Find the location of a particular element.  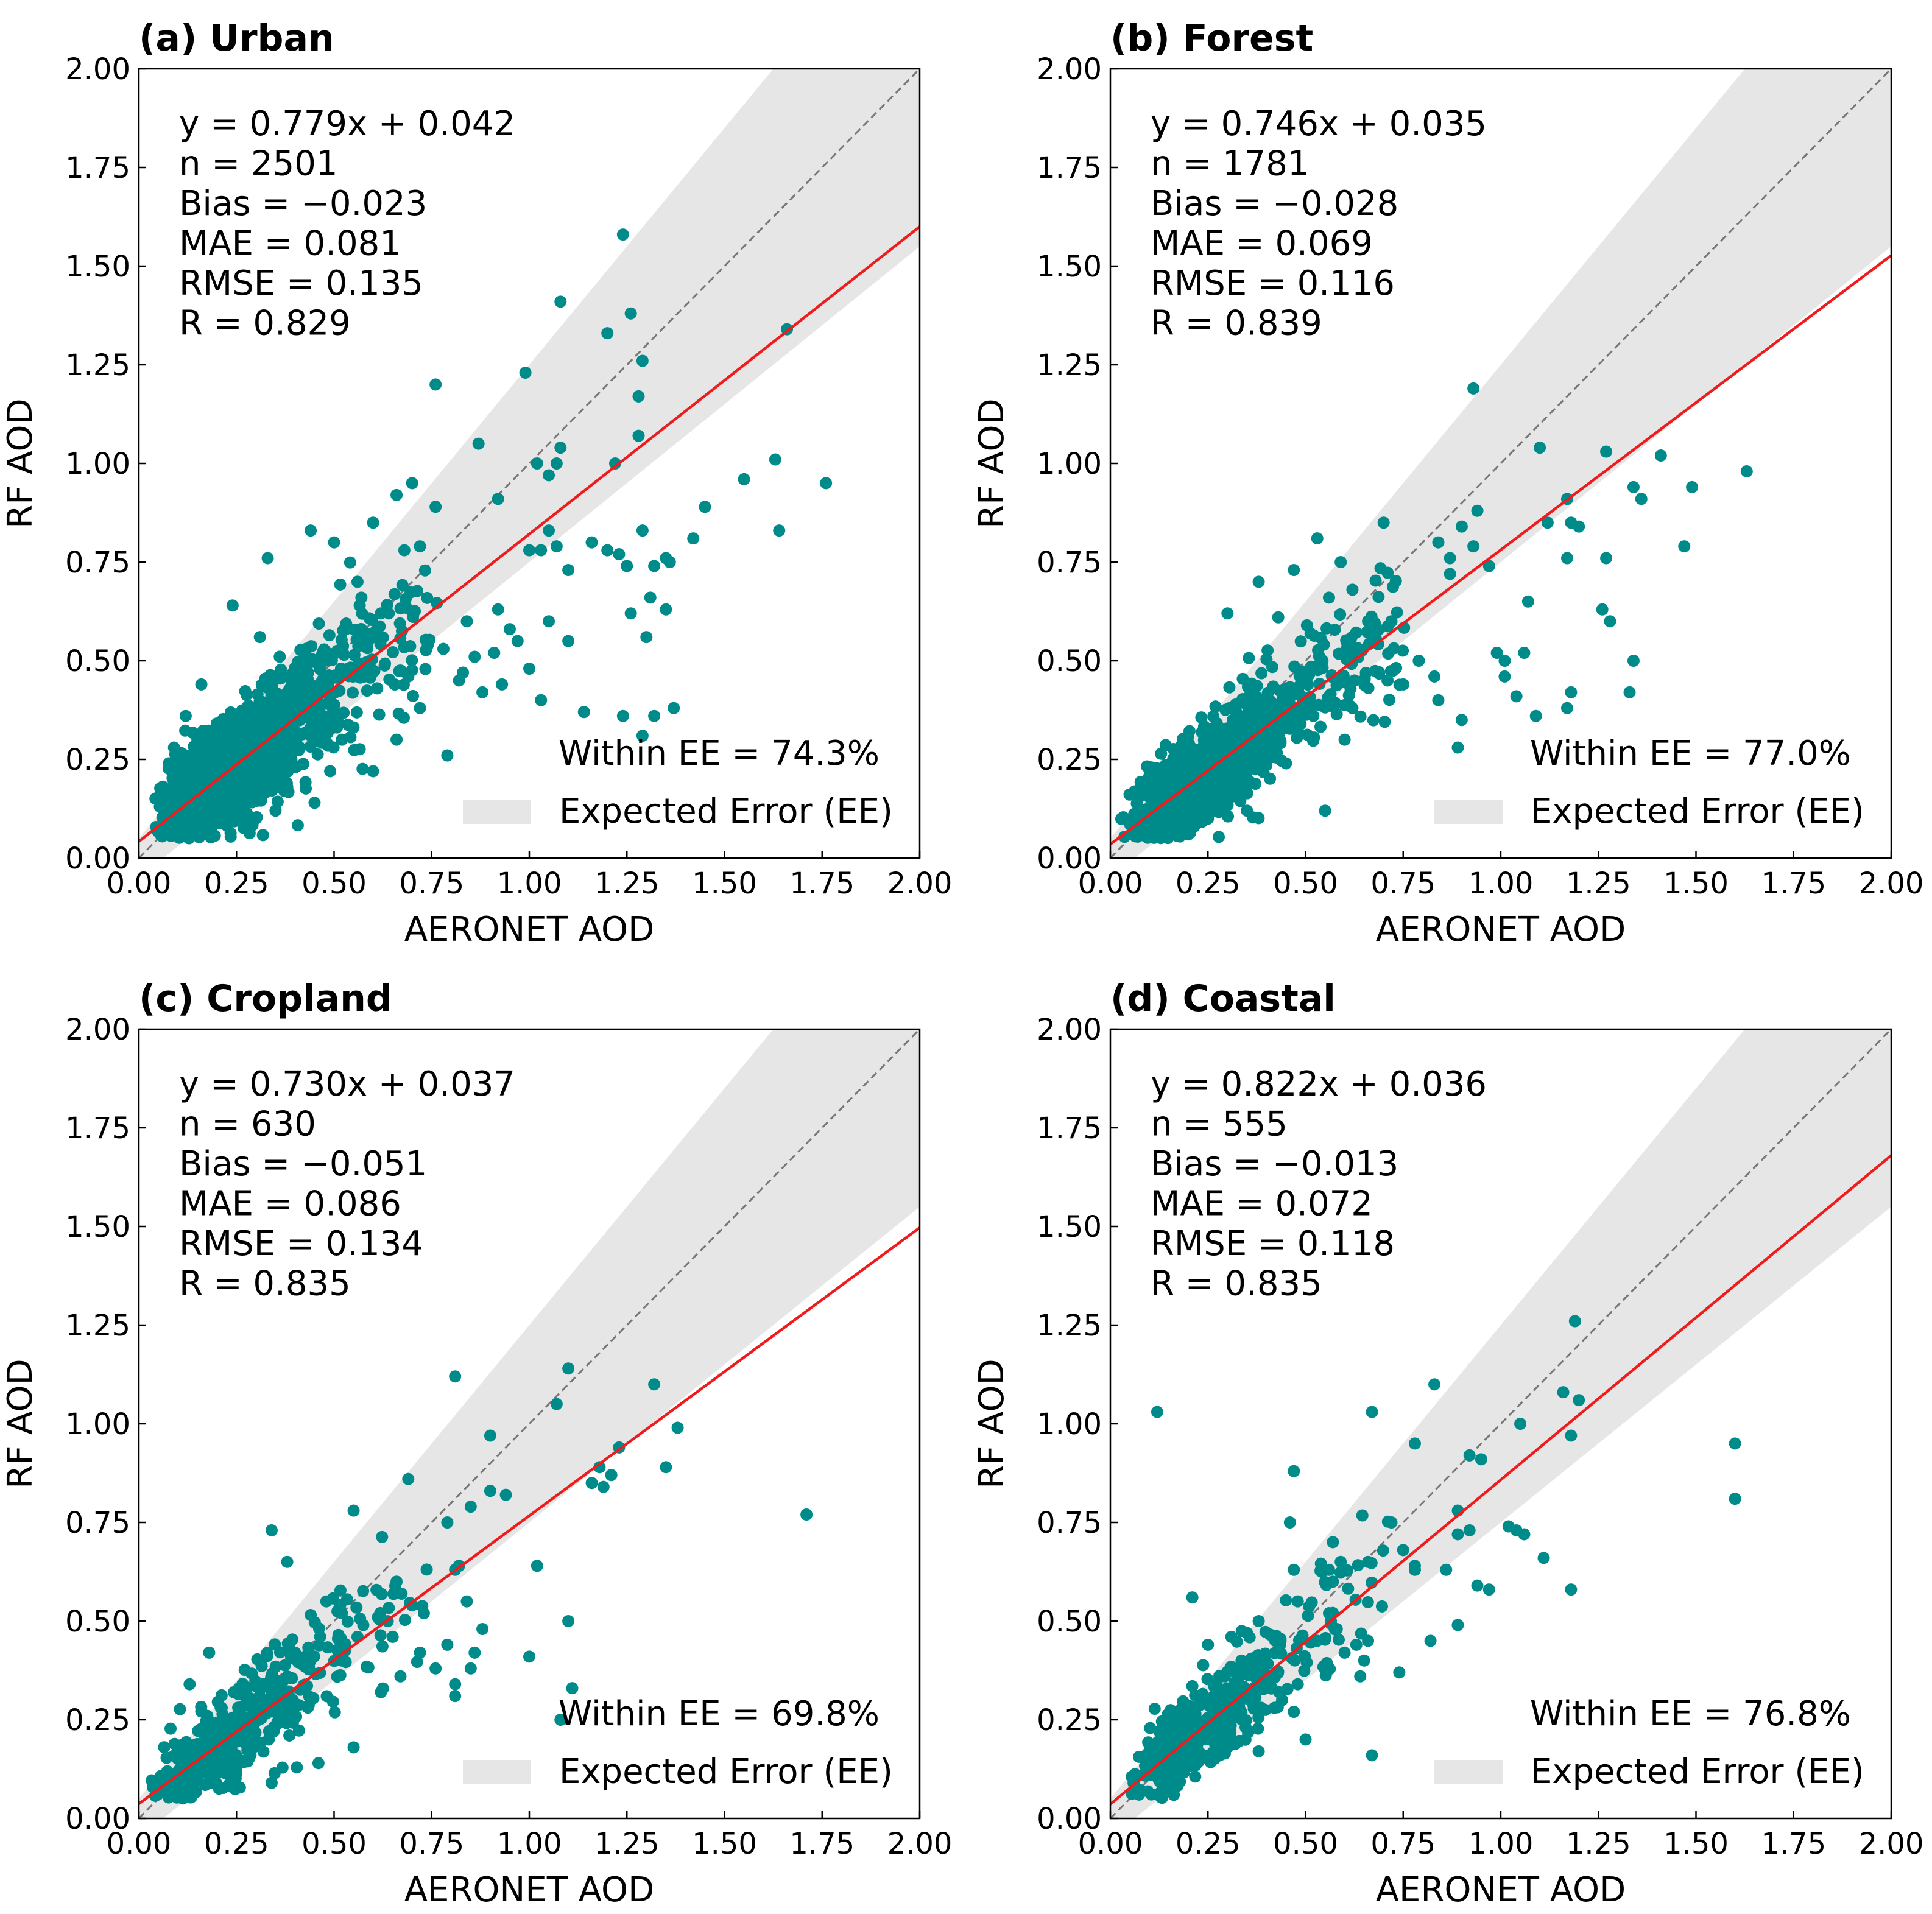

y-tick-label: 0.00 is located at coordinates (97, 859).